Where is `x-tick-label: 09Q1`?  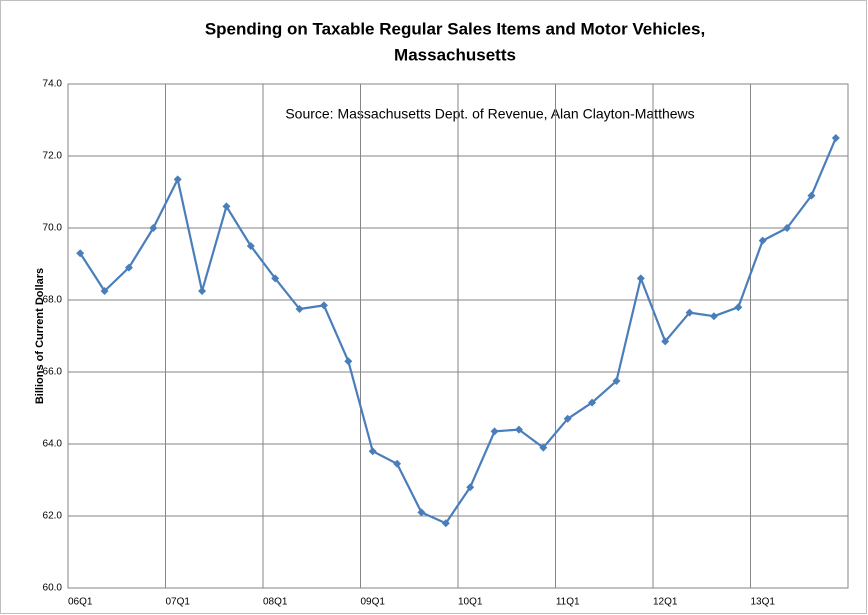 x-tick-label: 09Q1 is located at coordinates (372, 602).